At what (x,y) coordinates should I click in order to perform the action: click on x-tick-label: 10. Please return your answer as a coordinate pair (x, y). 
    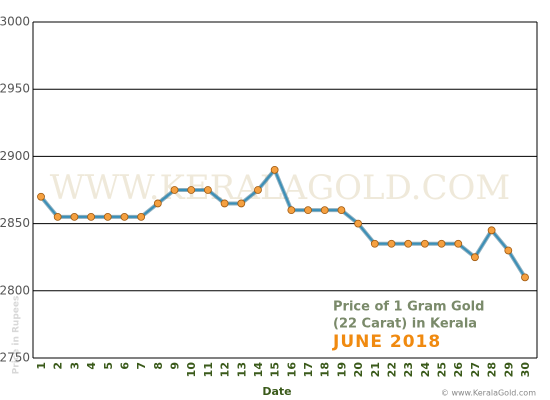
    Looking at the image, I should click on (191, 370).